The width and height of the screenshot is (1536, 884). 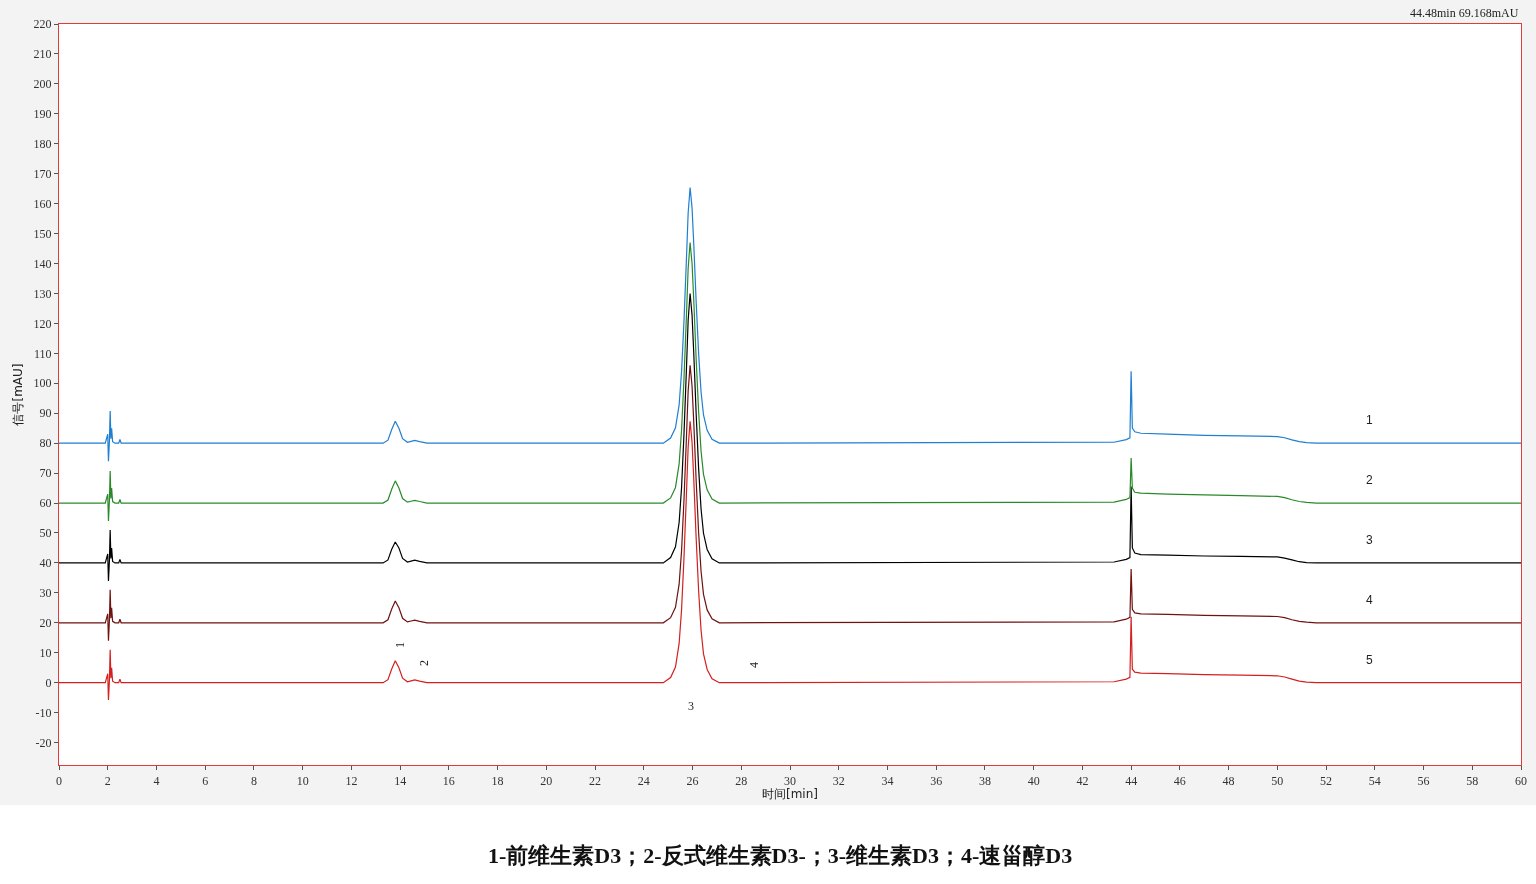 I want to click on y-tick-label: 0, so click(x=48, y=682).